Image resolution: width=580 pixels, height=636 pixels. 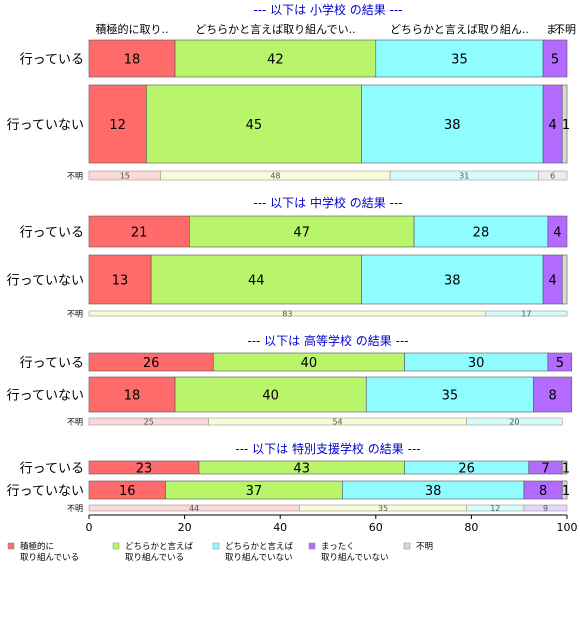 I want to click on data-label: 83, so click(x=287, y=314).